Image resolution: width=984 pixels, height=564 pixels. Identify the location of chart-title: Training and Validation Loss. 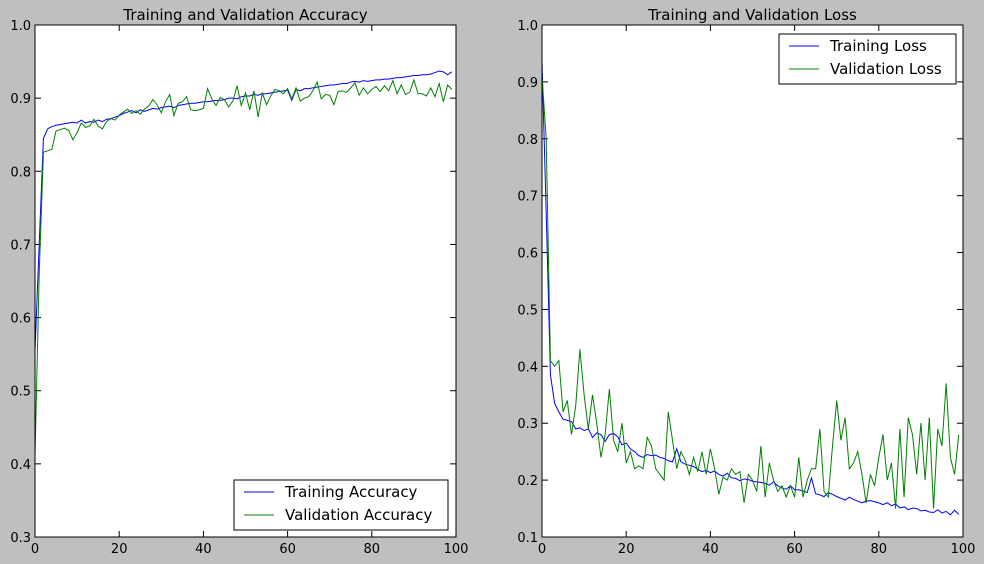
(752, 15).